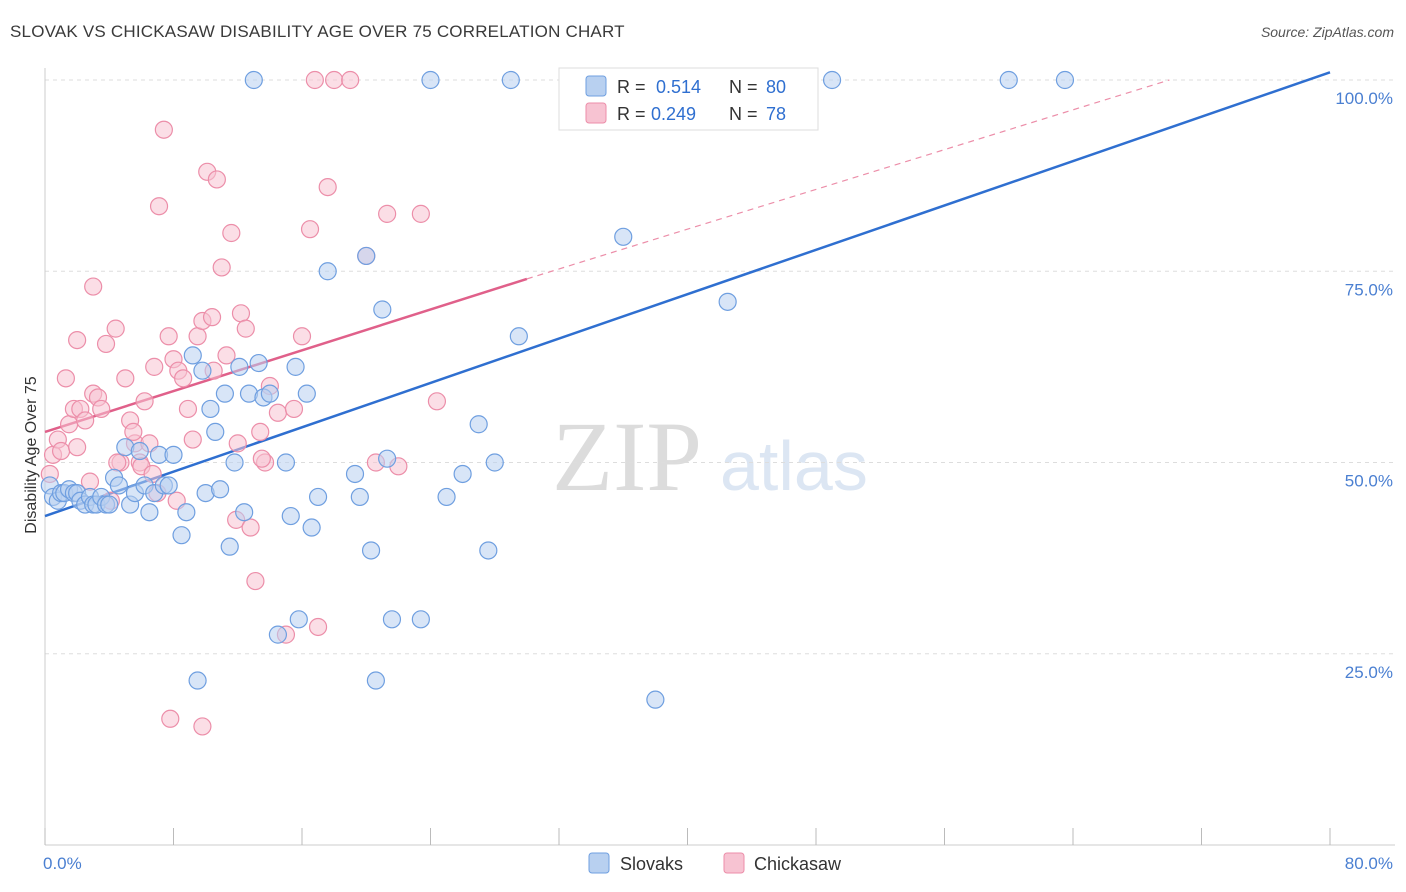 The width and height of the screenshot is (1406, 892). What do you see at coordinates (734, 863) in the screenshot?
I see `legend-bottom-chickasaw-swatch` at bounding box center [734, 863].